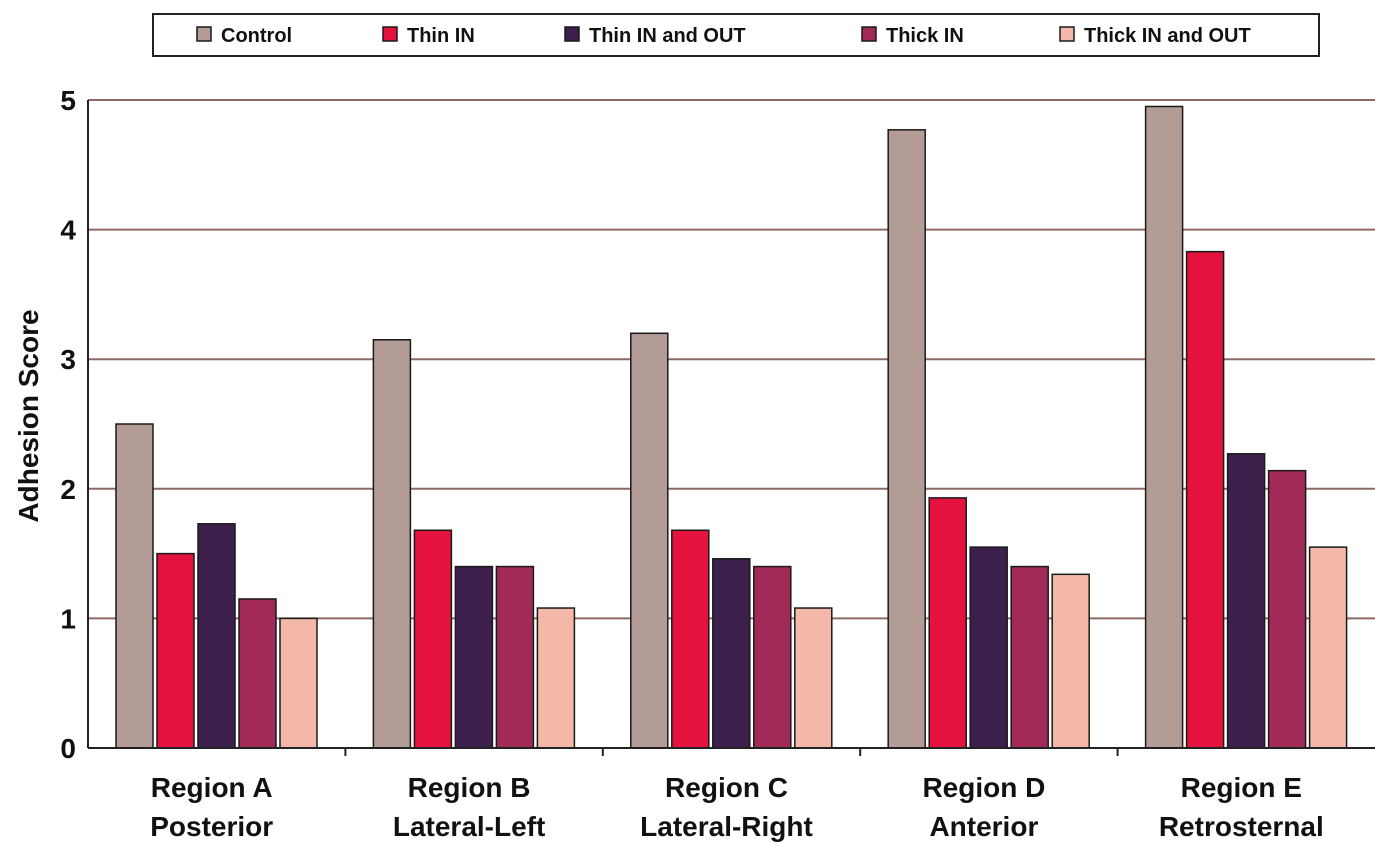 The height and width of the screenshot is (842, 1375). Describe the element at coordinates (68, 230) in the screenshot. I see `y-tick-label: 4` at that location.